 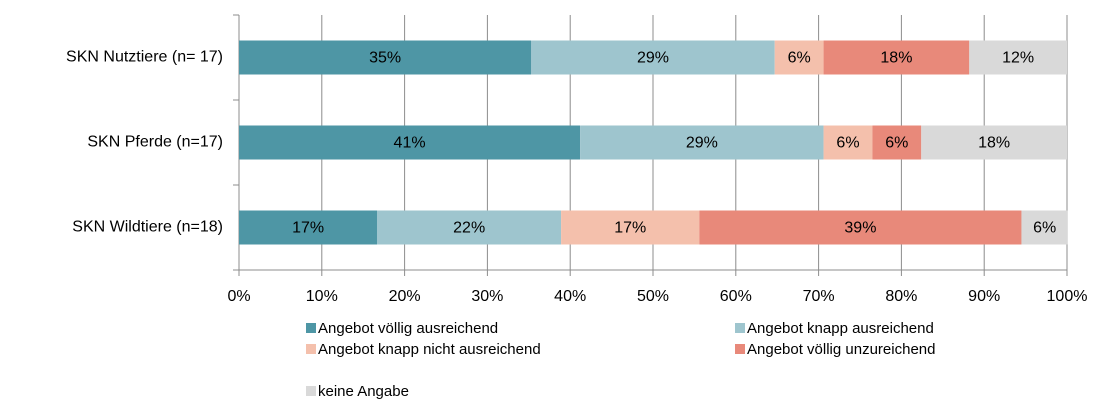 What do you see at coordinates (984, 296) in the screenshot?
I see `x-tick-label: 90%` at bounding box center [984, 296].